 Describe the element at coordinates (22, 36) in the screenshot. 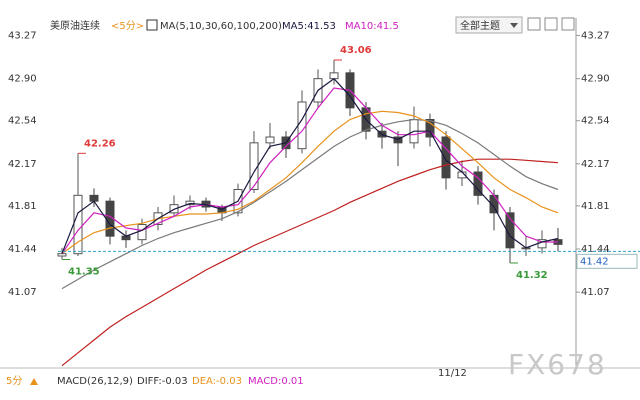

I see `y-tick-label-left: 43.27` at that location.